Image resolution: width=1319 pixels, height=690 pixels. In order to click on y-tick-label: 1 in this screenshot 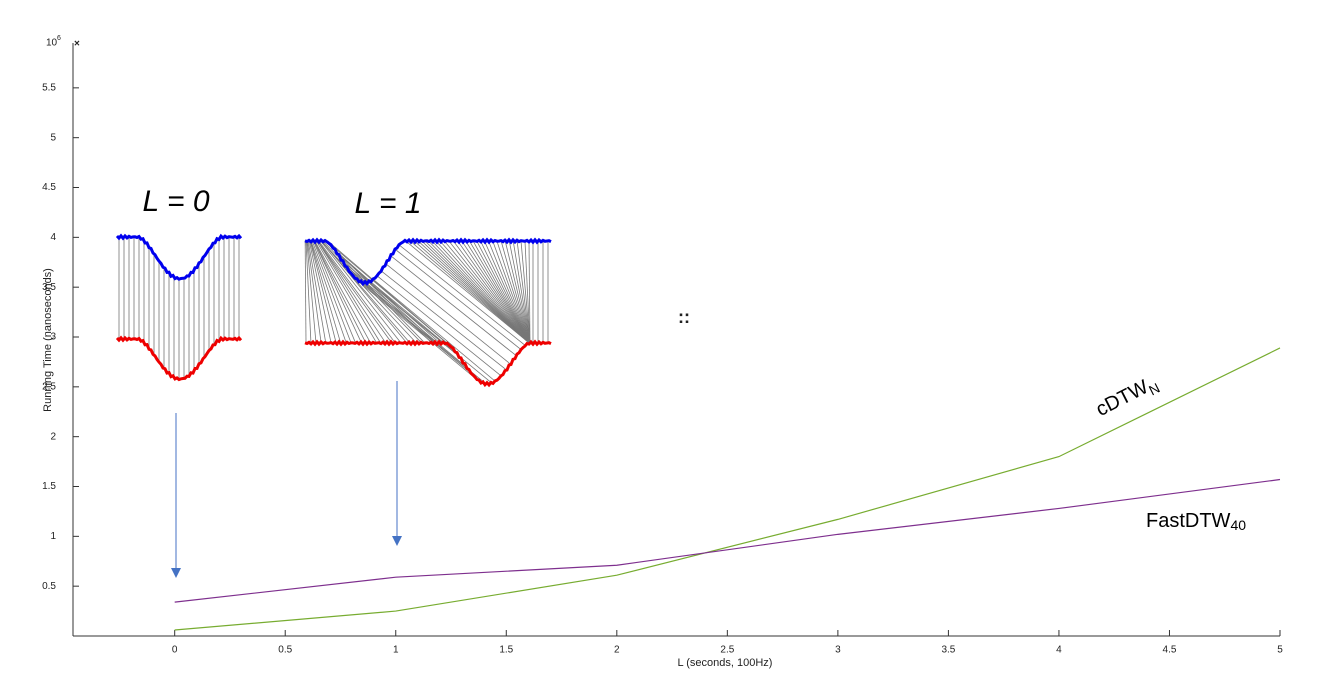, I will do `click(53, 536)`.